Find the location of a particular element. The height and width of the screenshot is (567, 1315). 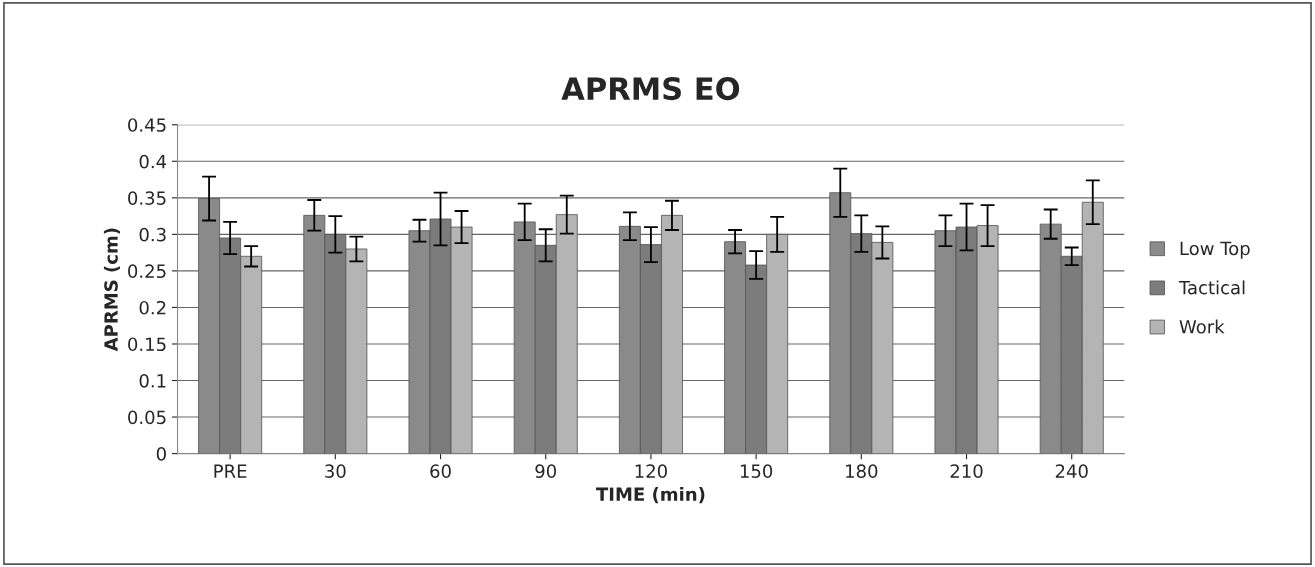

y-tick-label: 0 is located at coordinates (161, 454).